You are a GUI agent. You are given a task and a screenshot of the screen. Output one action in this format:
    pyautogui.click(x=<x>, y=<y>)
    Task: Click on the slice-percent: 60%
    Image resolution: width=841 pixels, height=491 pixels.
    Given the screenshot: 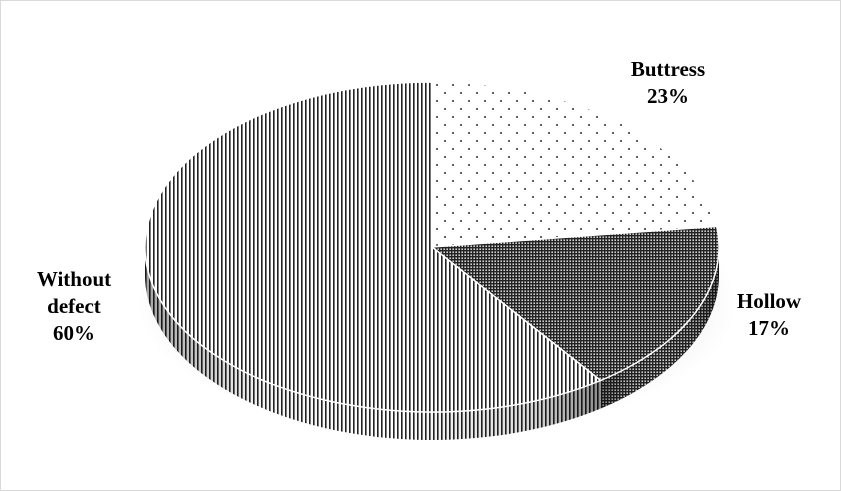 What is the action you would take?
    pyautogui.click(x=74, y=333)
    